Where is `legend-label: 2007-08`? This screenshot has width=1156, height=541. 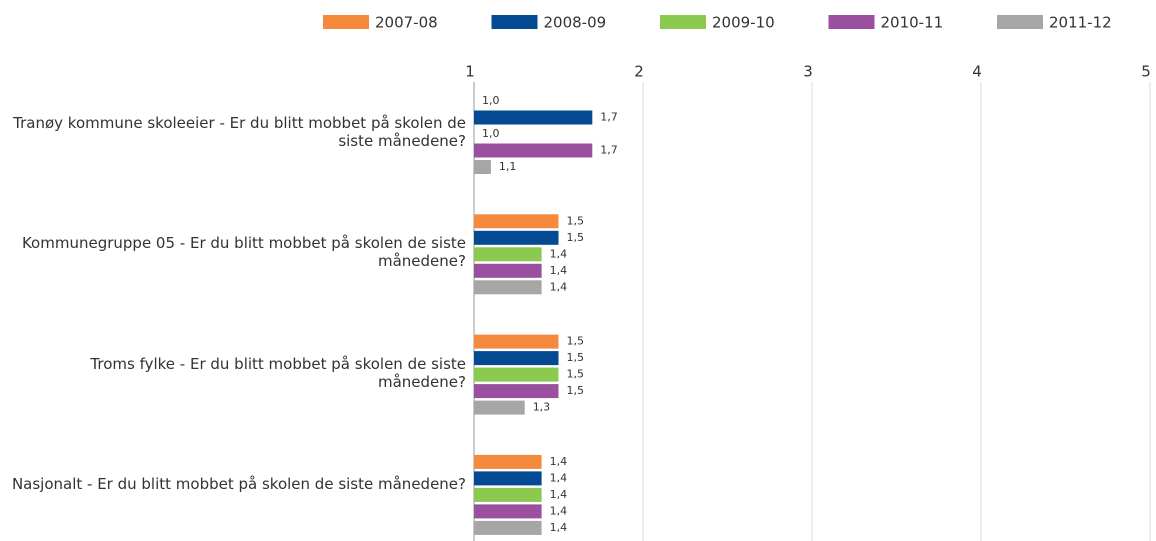
legend-label: 2007-08 is located at coordinates (406, 23).